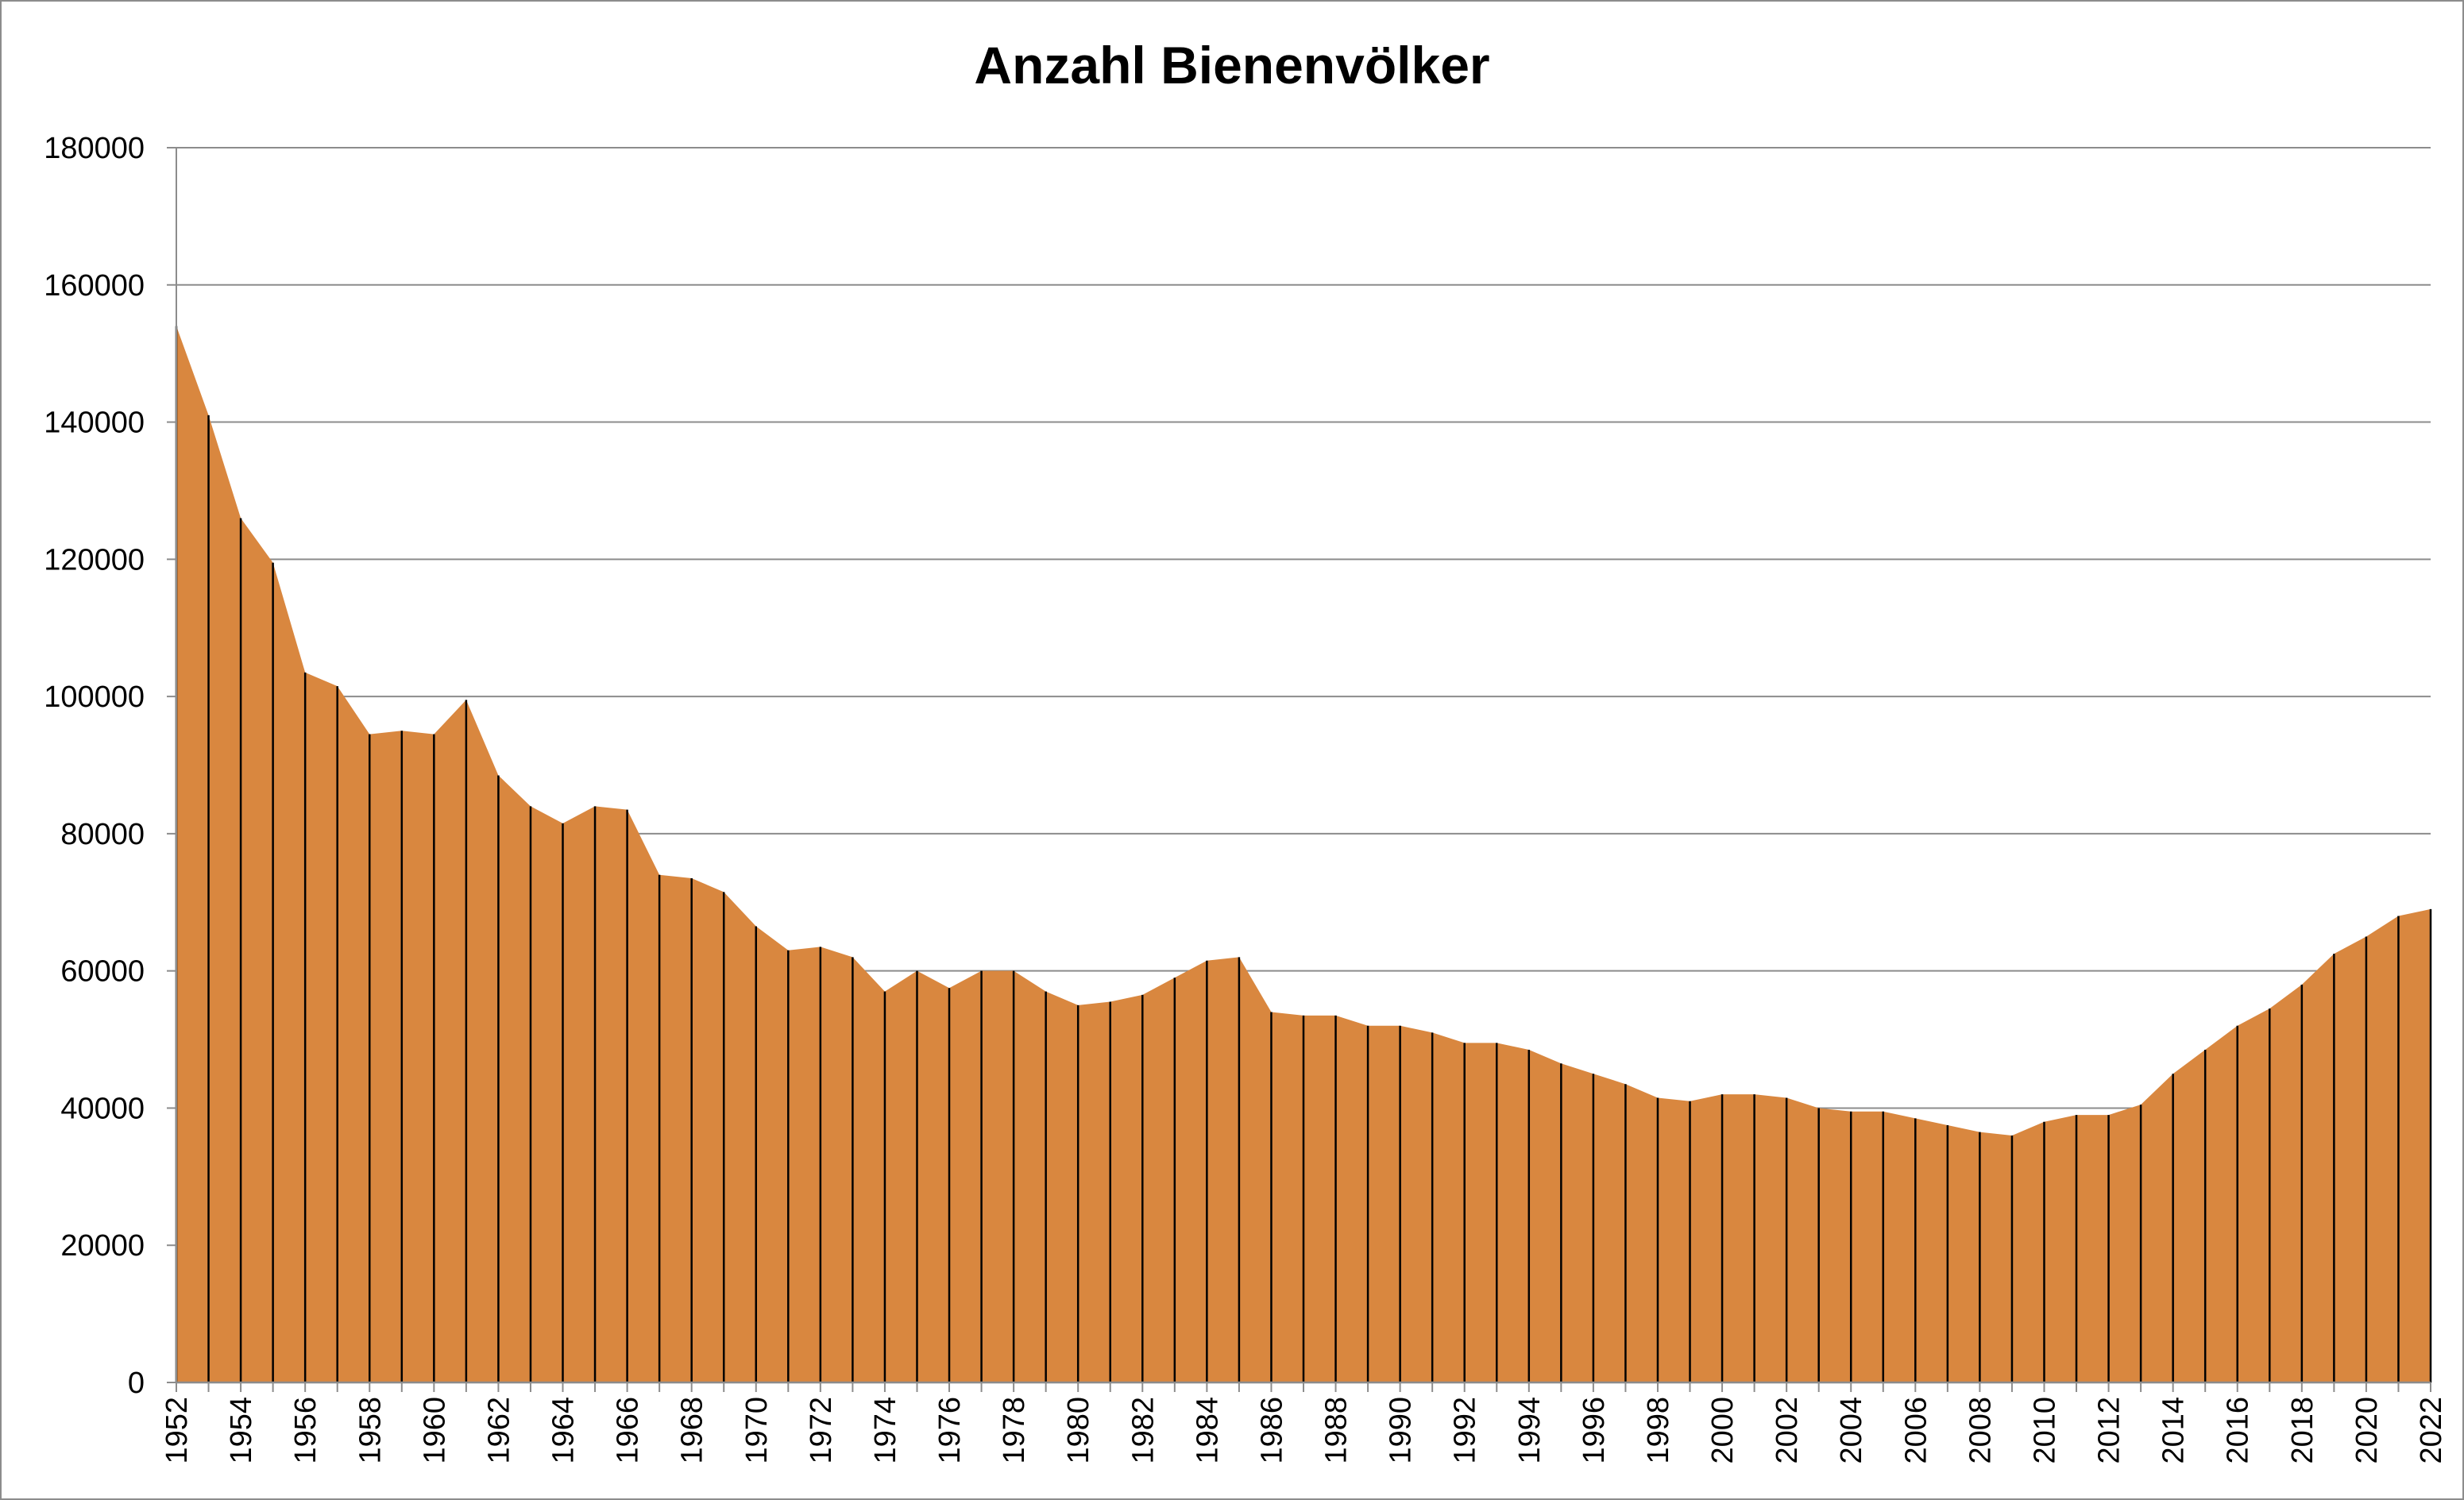 This screenshot has height=1500, width=2464. I want to click on x-tick-label: 2012, so click(2109, 1431).